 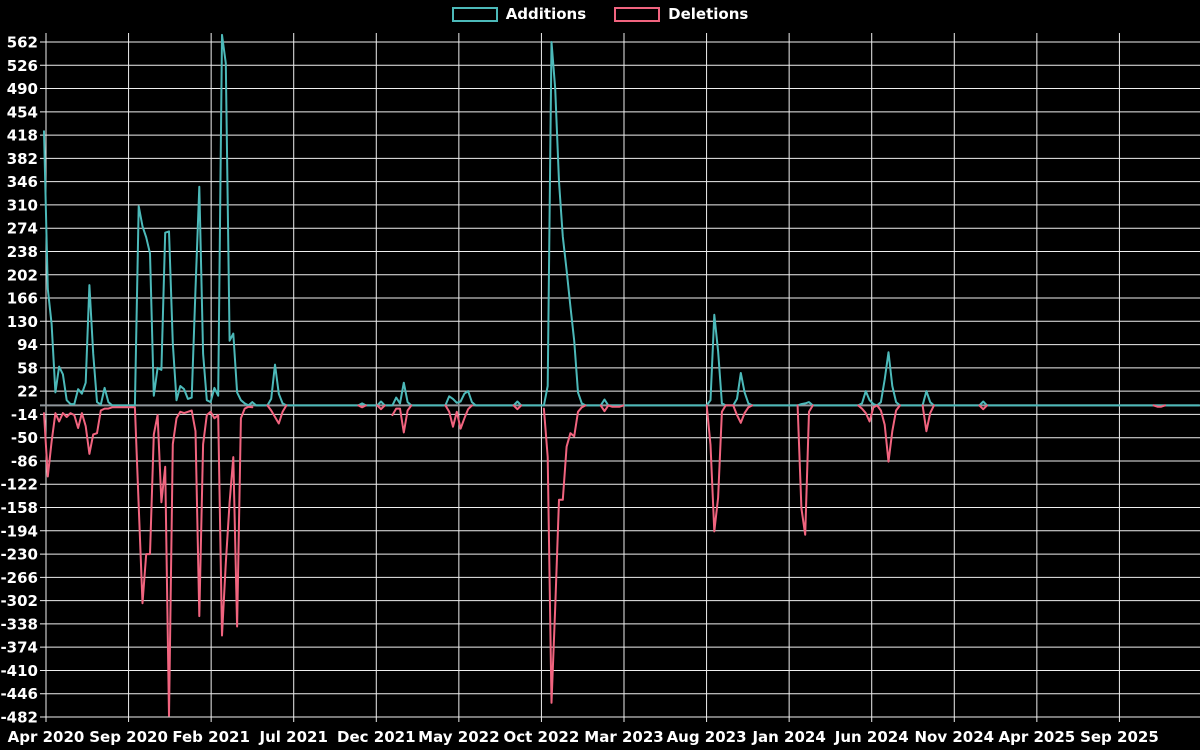 What do you see at coordinates (600, 14) in the screenshot?
I see `chart-legend: Additions Deletions` at bounding box center [600, 14].